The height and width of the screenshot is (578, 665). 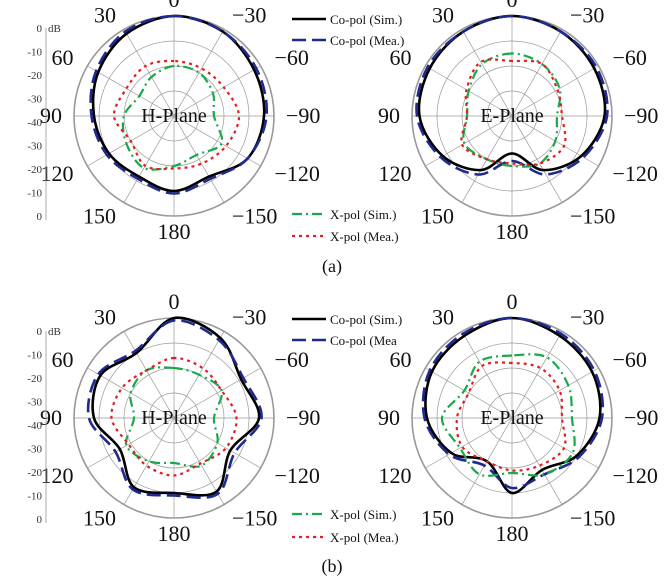 I want to click on legend-label: Co-pol (Mea.), so click(x=367, y=40).